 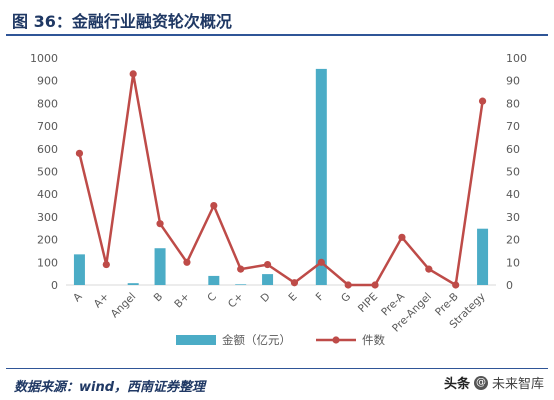 I want to click on x-tick-label: C, so click(x=212, y=298).